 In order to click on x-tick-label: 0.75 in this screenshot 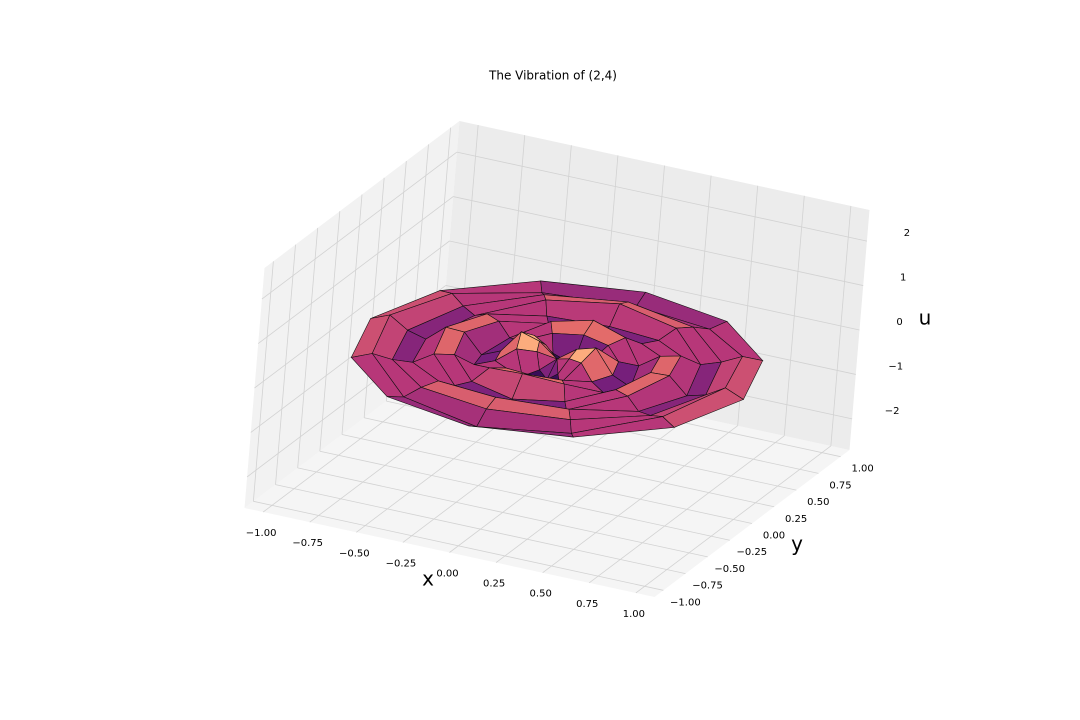, I will do `click(587, 604)`.